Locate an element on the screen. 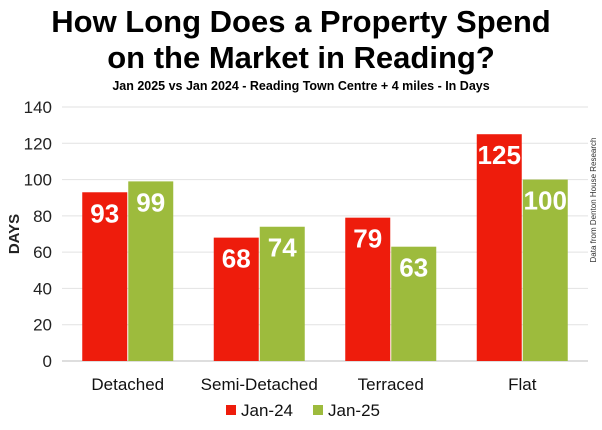 This screenshot has height=430, width=602. bar-value-label: 68 is located at coordinates (236, 259).